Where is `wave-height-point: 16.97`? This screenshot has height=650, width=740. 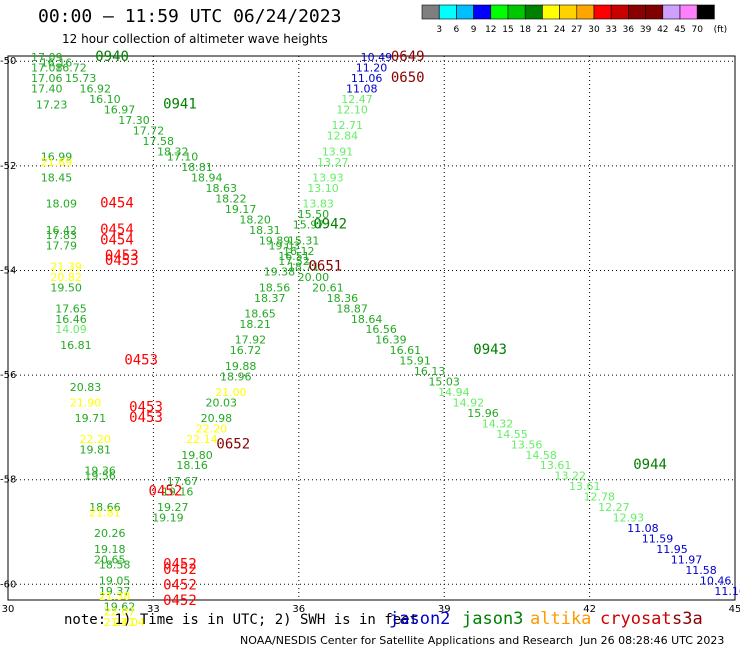 wave-height-point: 16.97 is located at coordinates (120, 110).